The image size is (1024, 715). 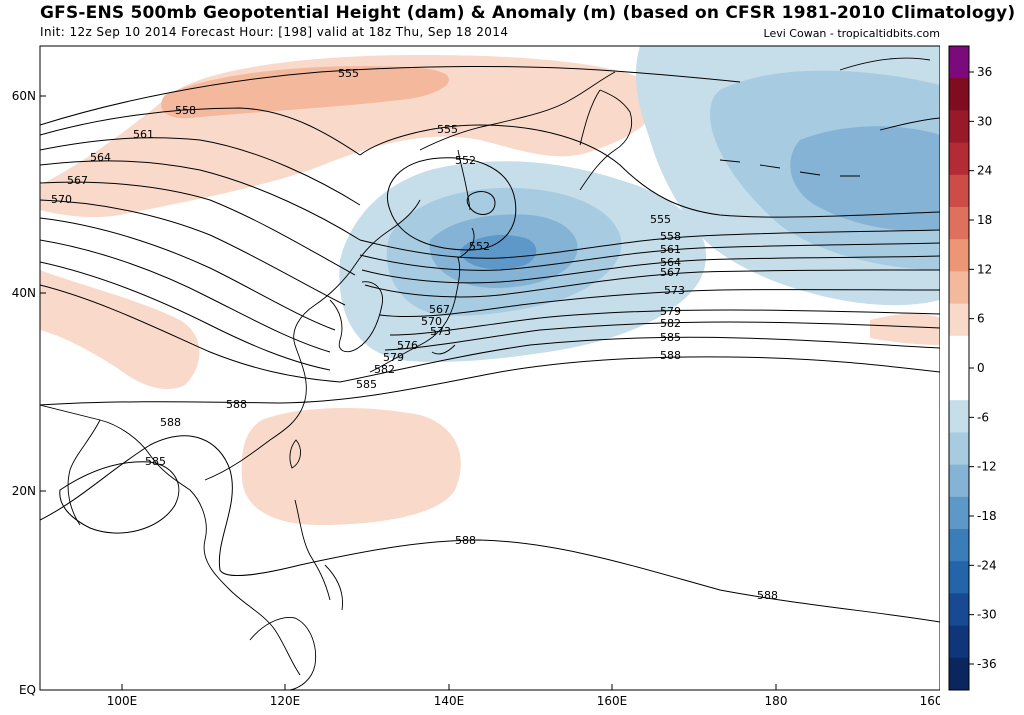 I want to click on contour-label: 576, so click(x=407, y=345).